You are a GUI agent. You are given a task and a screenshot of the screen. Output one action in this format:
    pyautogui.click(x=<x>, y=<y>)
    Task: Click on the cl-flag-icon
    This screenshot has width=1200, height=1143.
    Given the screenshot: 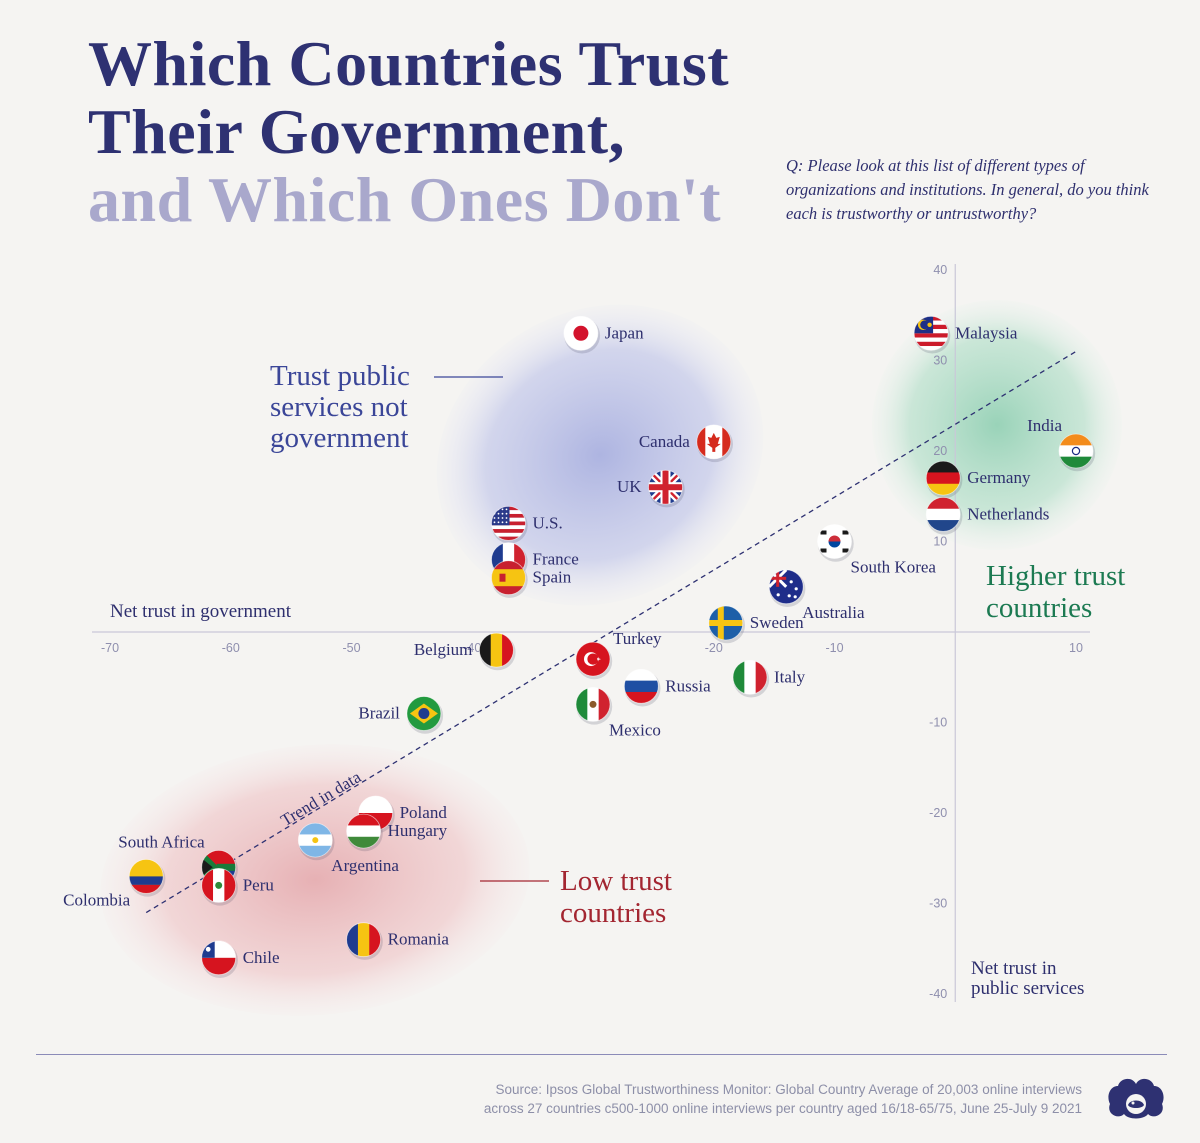 What is the action you would take?
    pyautogui.click(x=218, y=957)
    